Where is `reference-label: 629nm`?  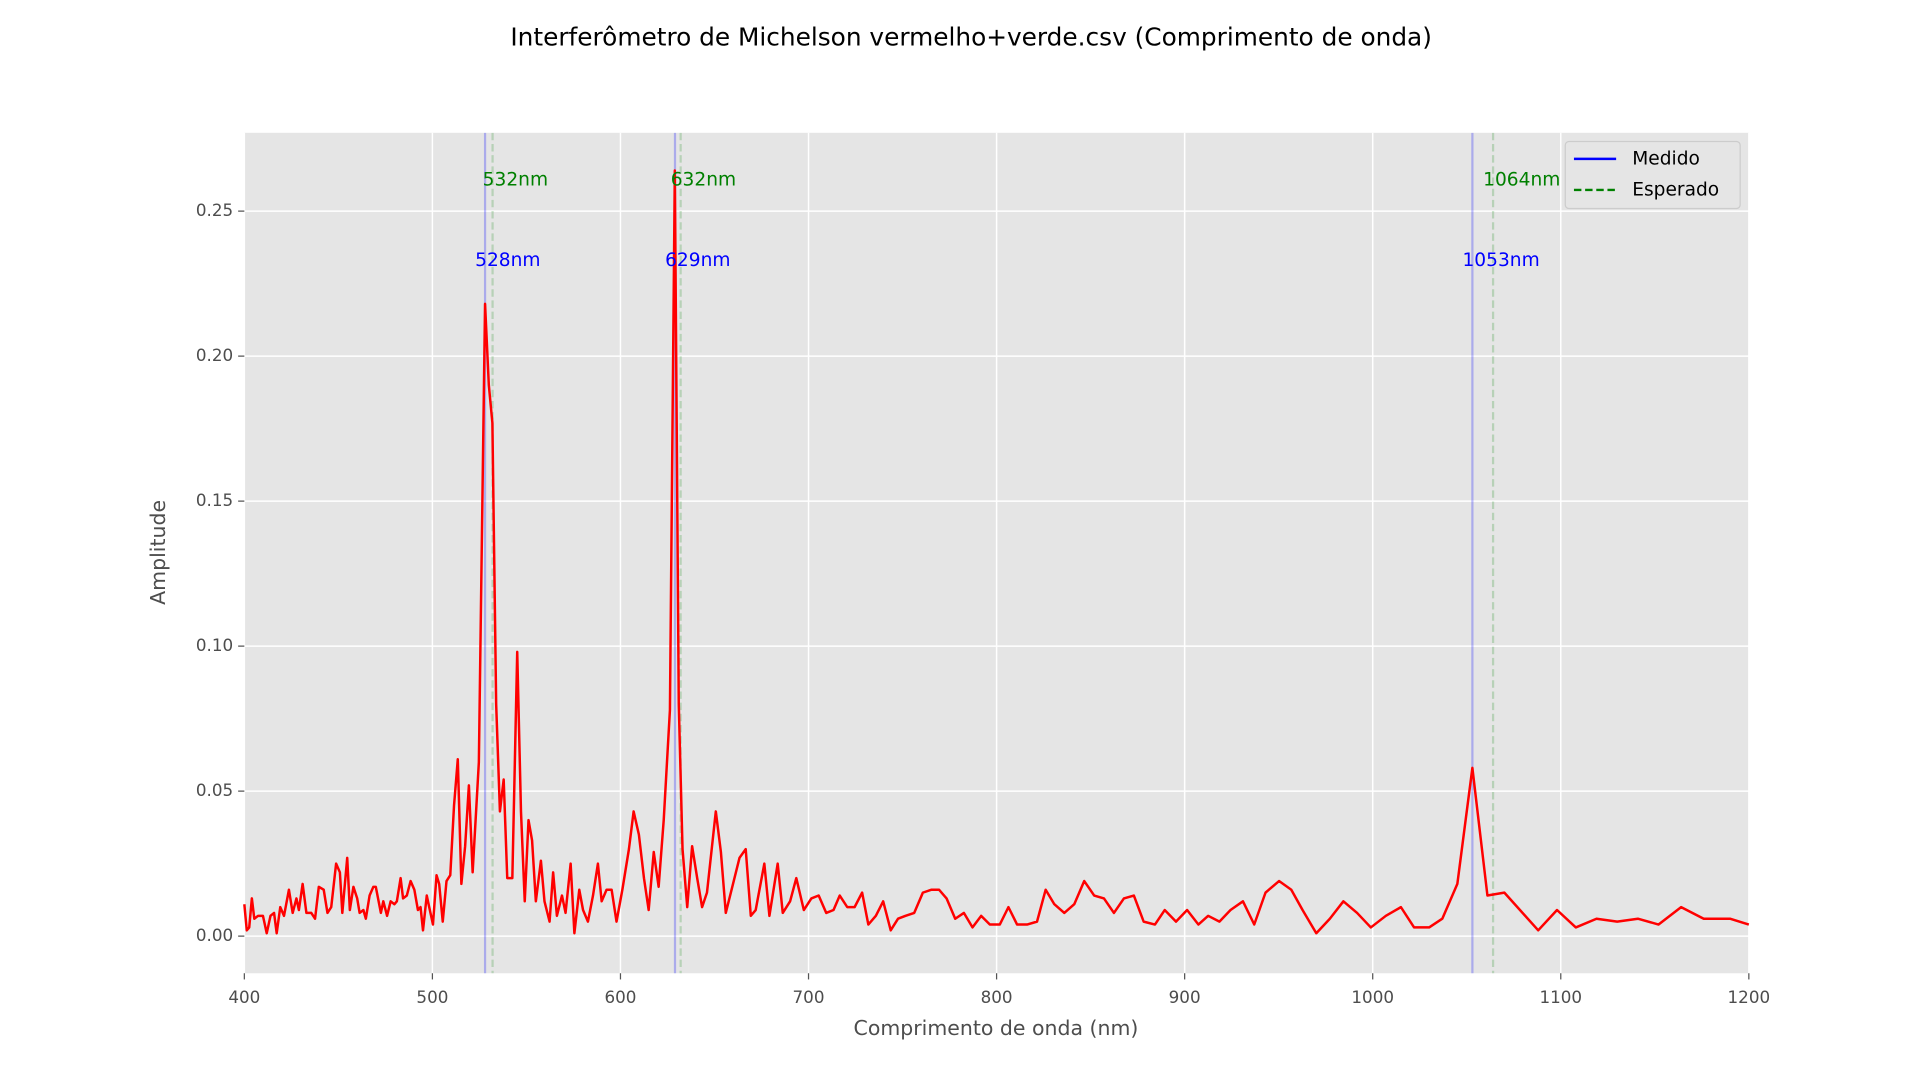 reference-label: 629nm is located at coordinates (697, 260).